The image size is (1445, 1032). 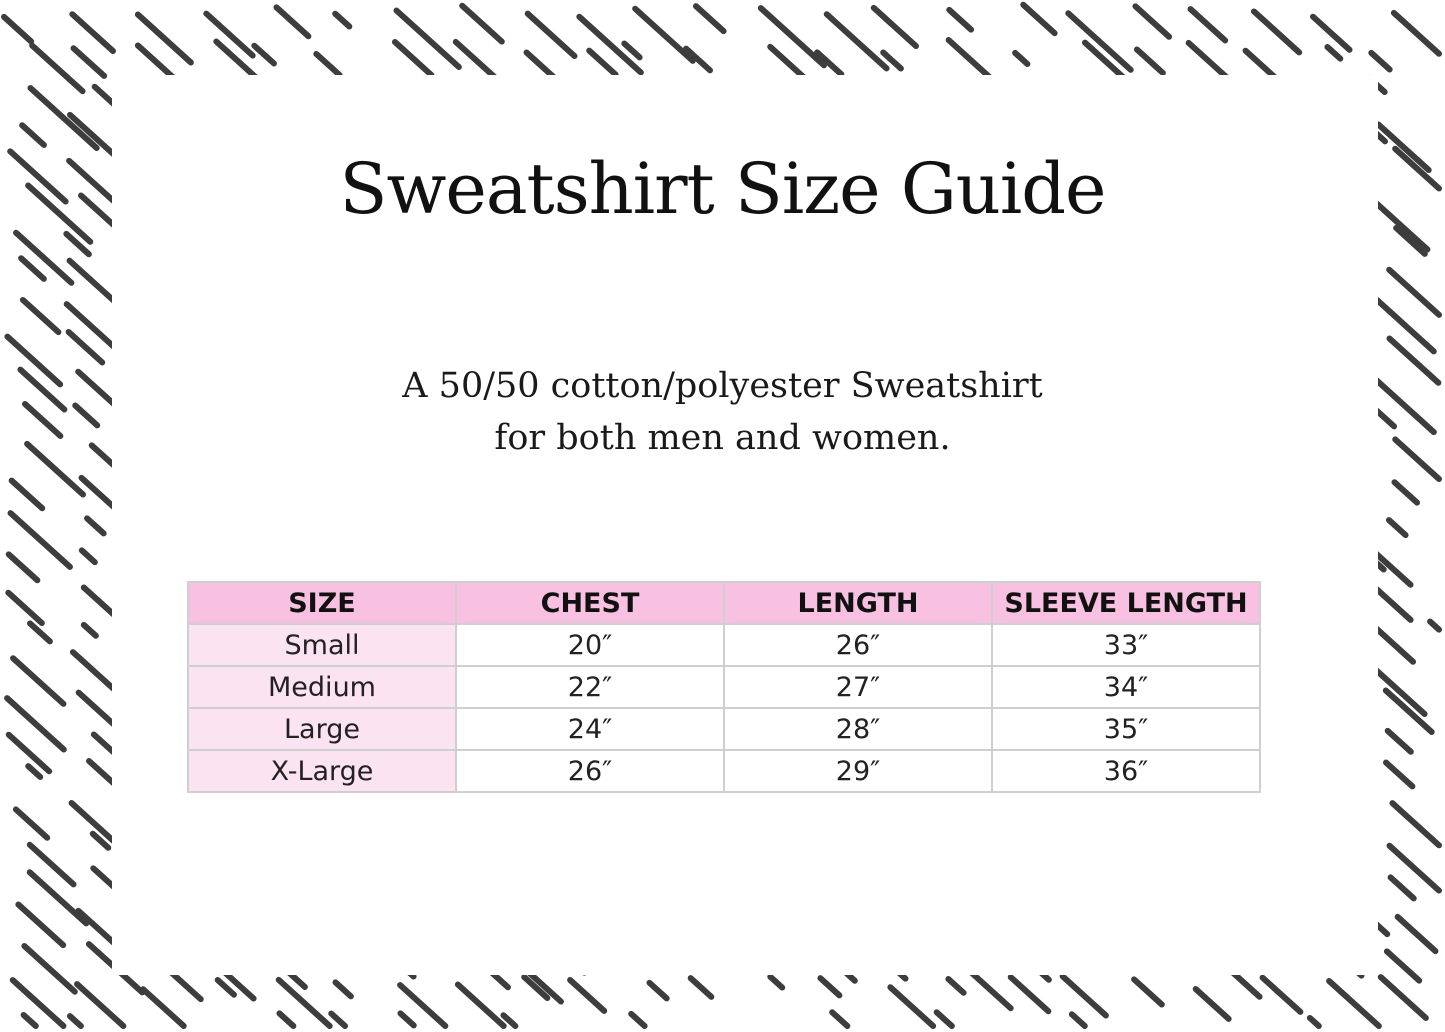 I want to click on table-row: Small 20″ 26″ 33″, so click(x=724, y=645).